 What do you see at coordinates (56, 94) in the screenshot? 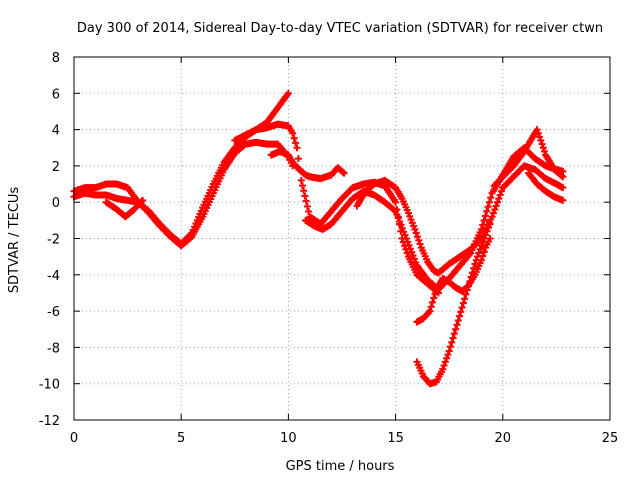
I see `y-tick-label: 6` at bounding box center [56, 94].